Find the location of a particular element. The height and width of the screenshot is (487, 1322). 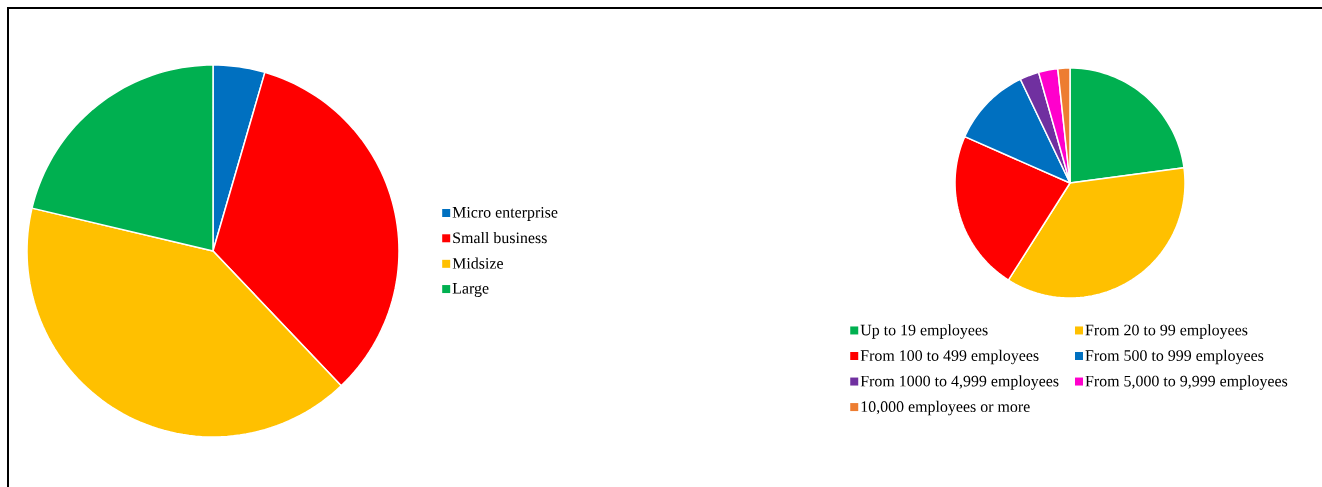

legend-label: Large is located at coordinates (470, 290).